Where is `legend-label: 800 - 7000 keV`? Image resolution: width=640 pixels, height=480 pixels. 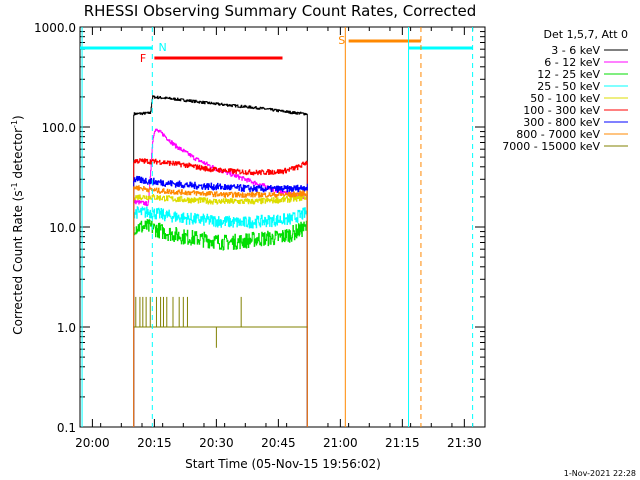
legend-label: 800 - 7000 keV is located at coordinates (558, 134).